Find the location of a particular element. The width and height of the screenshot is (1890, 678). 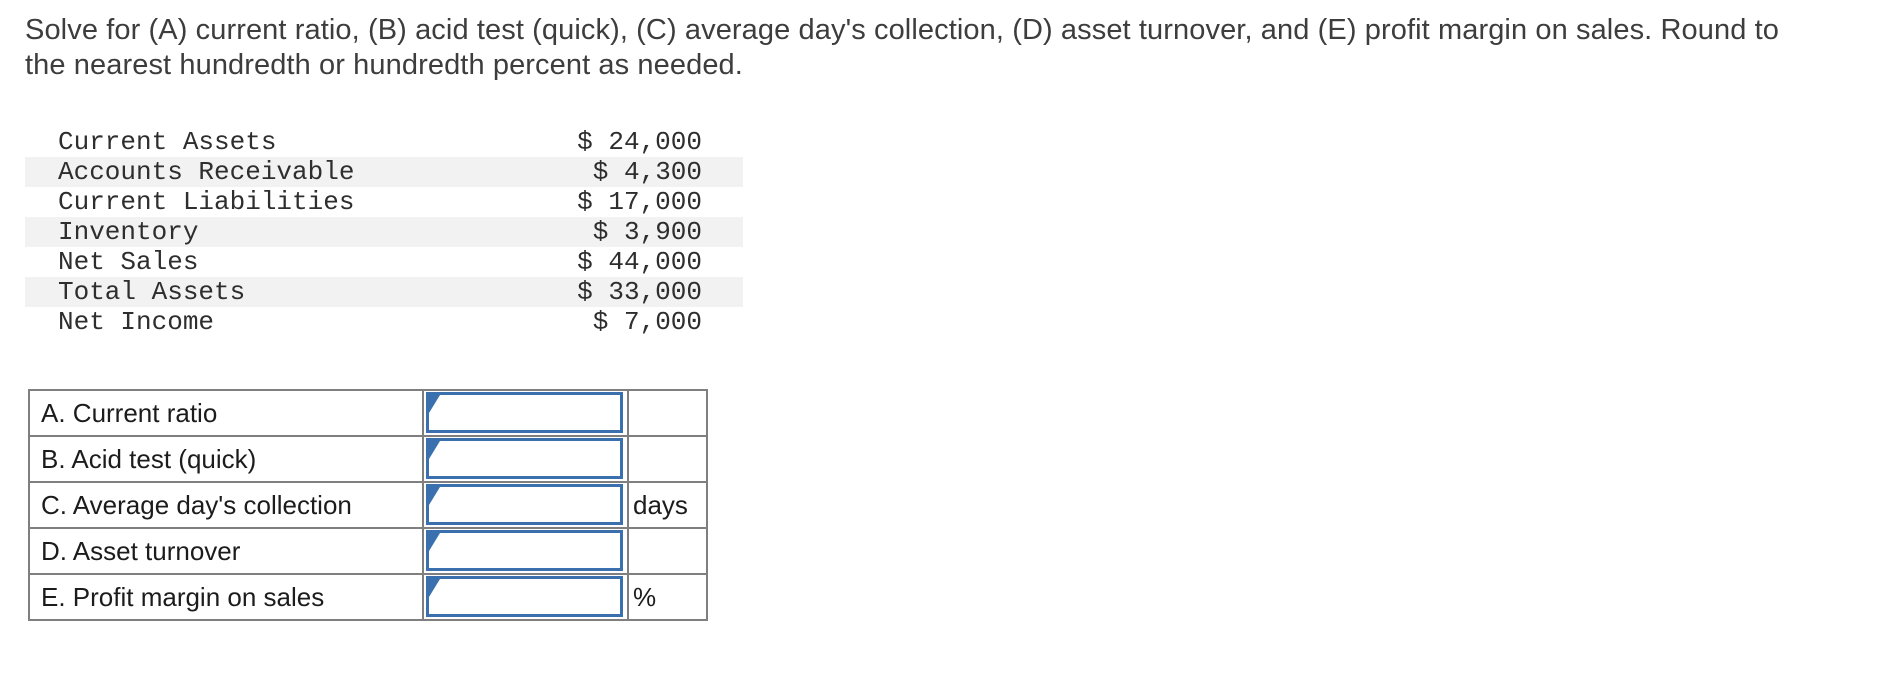

answer-input-acid-test is located at coordinates (524, 458).